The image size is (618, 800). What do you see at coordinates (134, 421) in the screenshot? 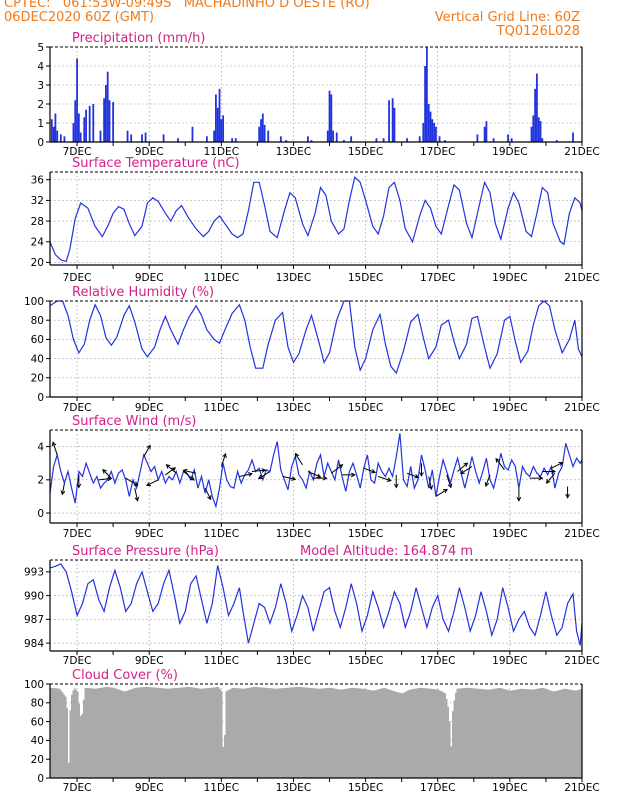
I see `panel-title: Surface Wind (m/s)` at bounding box center [134, 421].